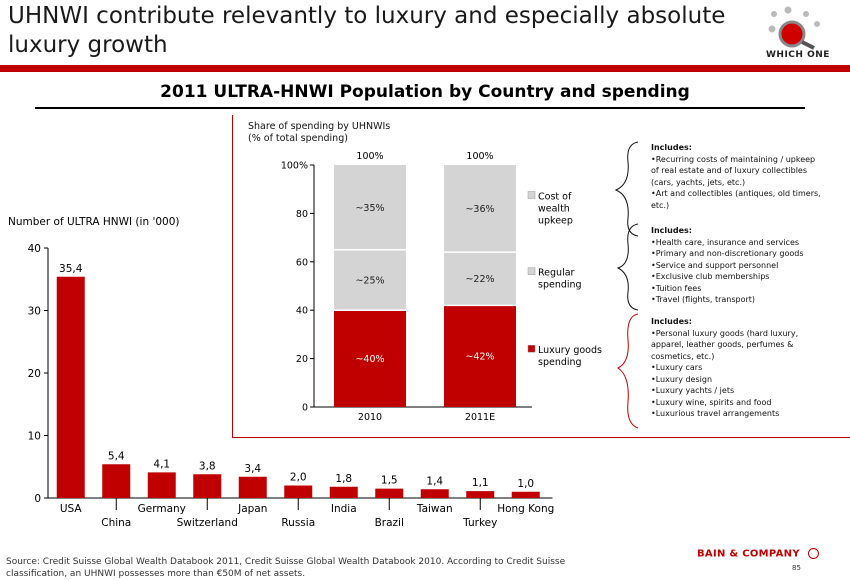 The height and width of the screenshot is (580, 850). I want to click on y-tick-label: 100%, so click(294, 166).